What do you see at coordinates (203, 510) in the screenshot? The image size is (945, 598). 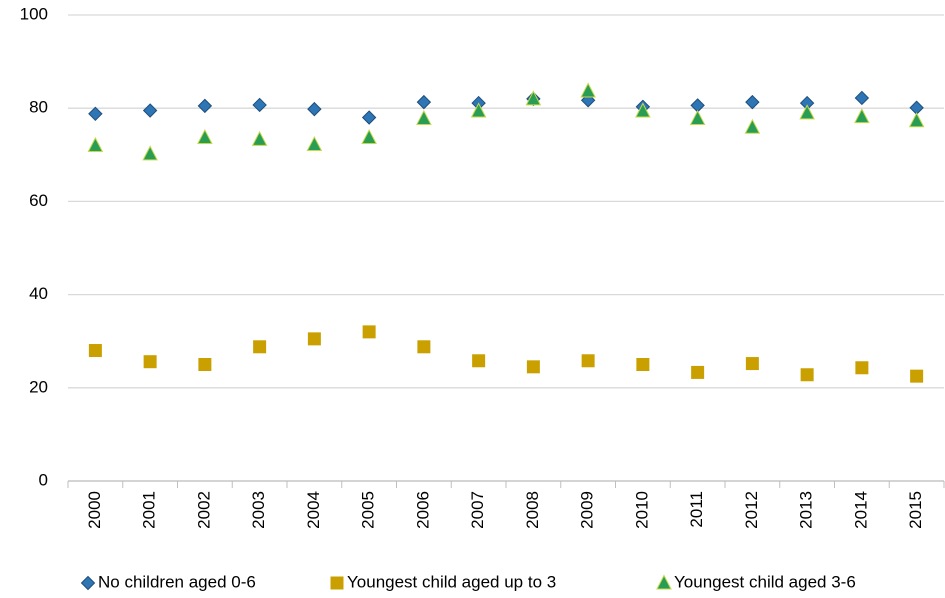 I see `x-tick-label: 2002` at bounding box center [203, 510].